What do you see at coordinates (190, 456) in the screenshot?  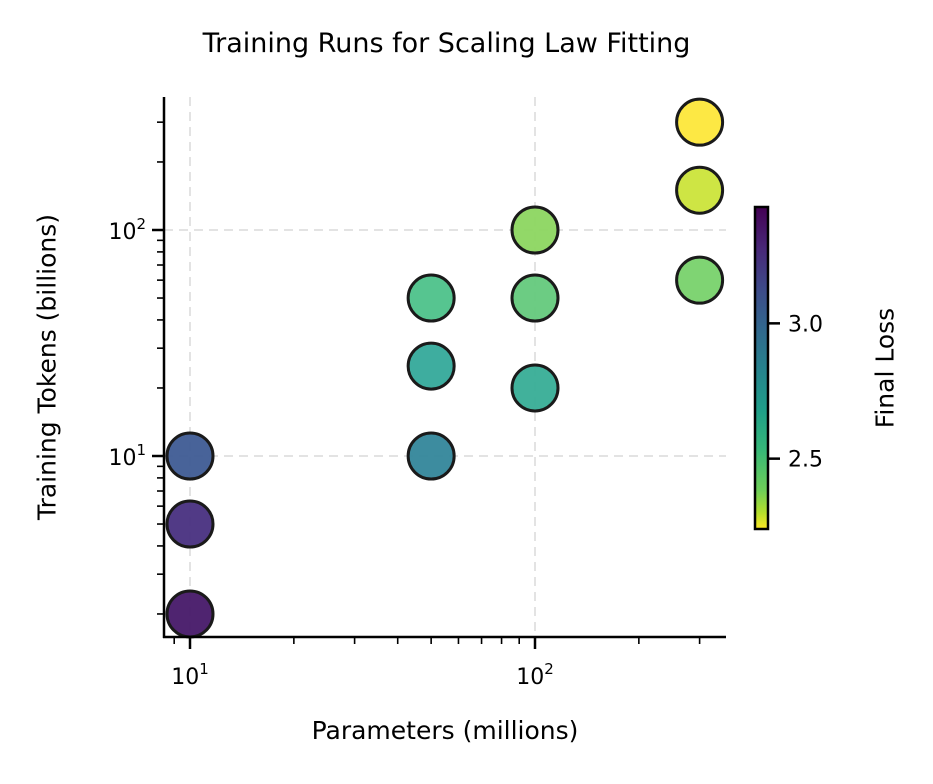 I see `data-point: 10M params, 10B tokens, loss 3.18` at bounding box center [190, 456].